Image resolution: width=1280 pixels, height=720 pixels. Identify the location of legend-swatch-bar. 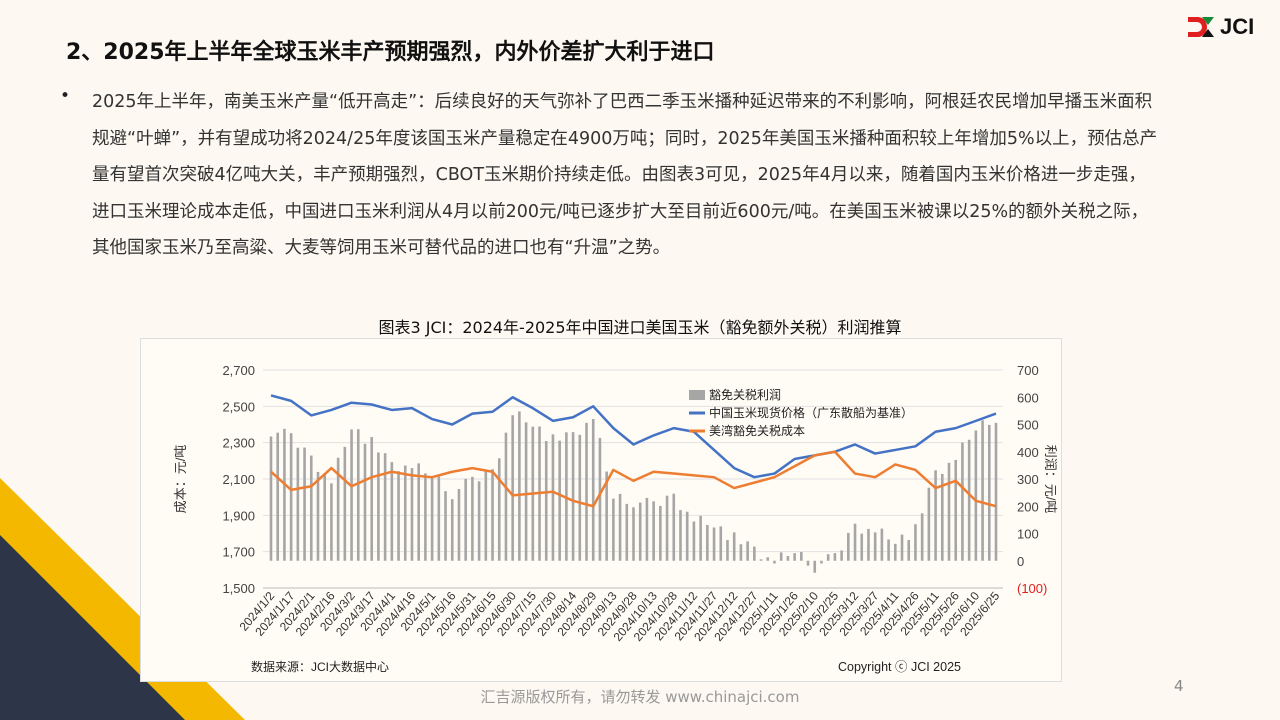
(697, 395).